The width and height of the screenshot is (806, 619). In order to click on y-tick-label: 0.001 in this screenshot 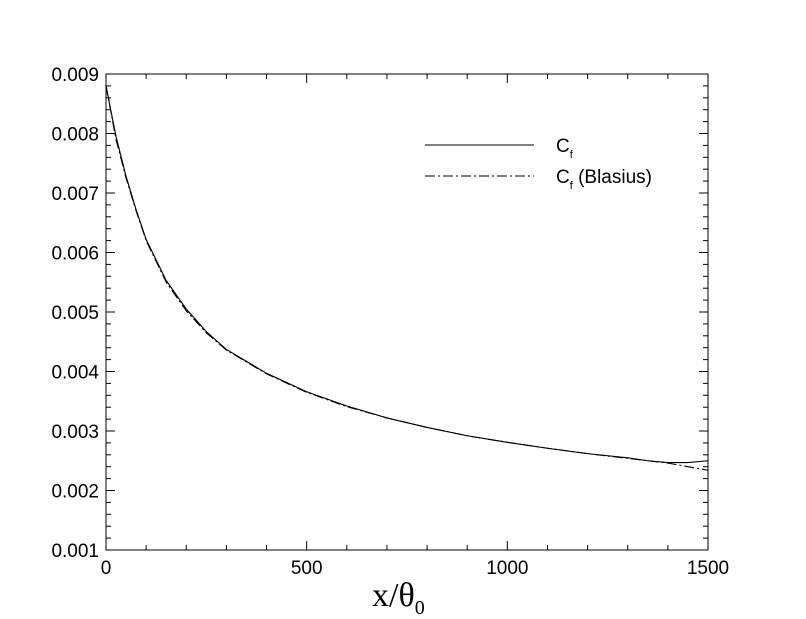, I will do `click(75, 551)`.